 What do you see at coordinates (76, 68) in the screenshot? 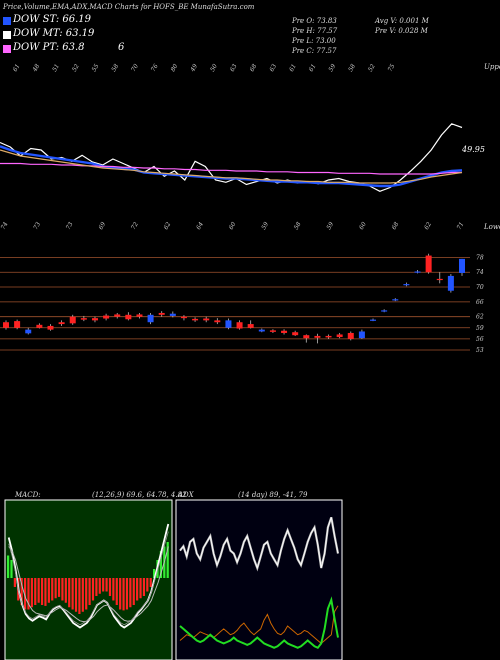
I see `ema-top-tick-label: 52` at bounding box center [76, 68].